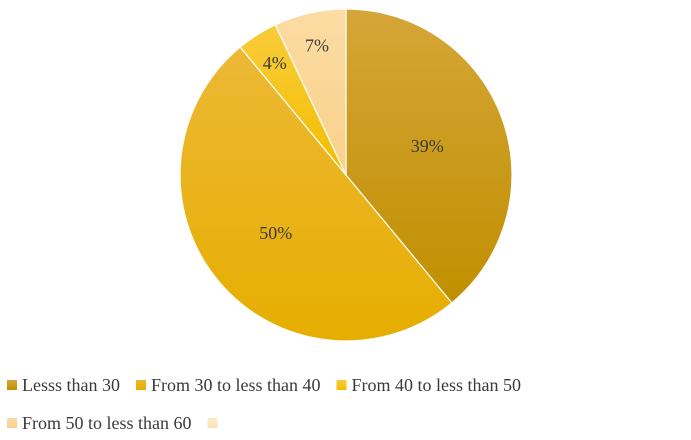  I want to click on legend-label-4: From 50 to less than 60, so click(107, 423).